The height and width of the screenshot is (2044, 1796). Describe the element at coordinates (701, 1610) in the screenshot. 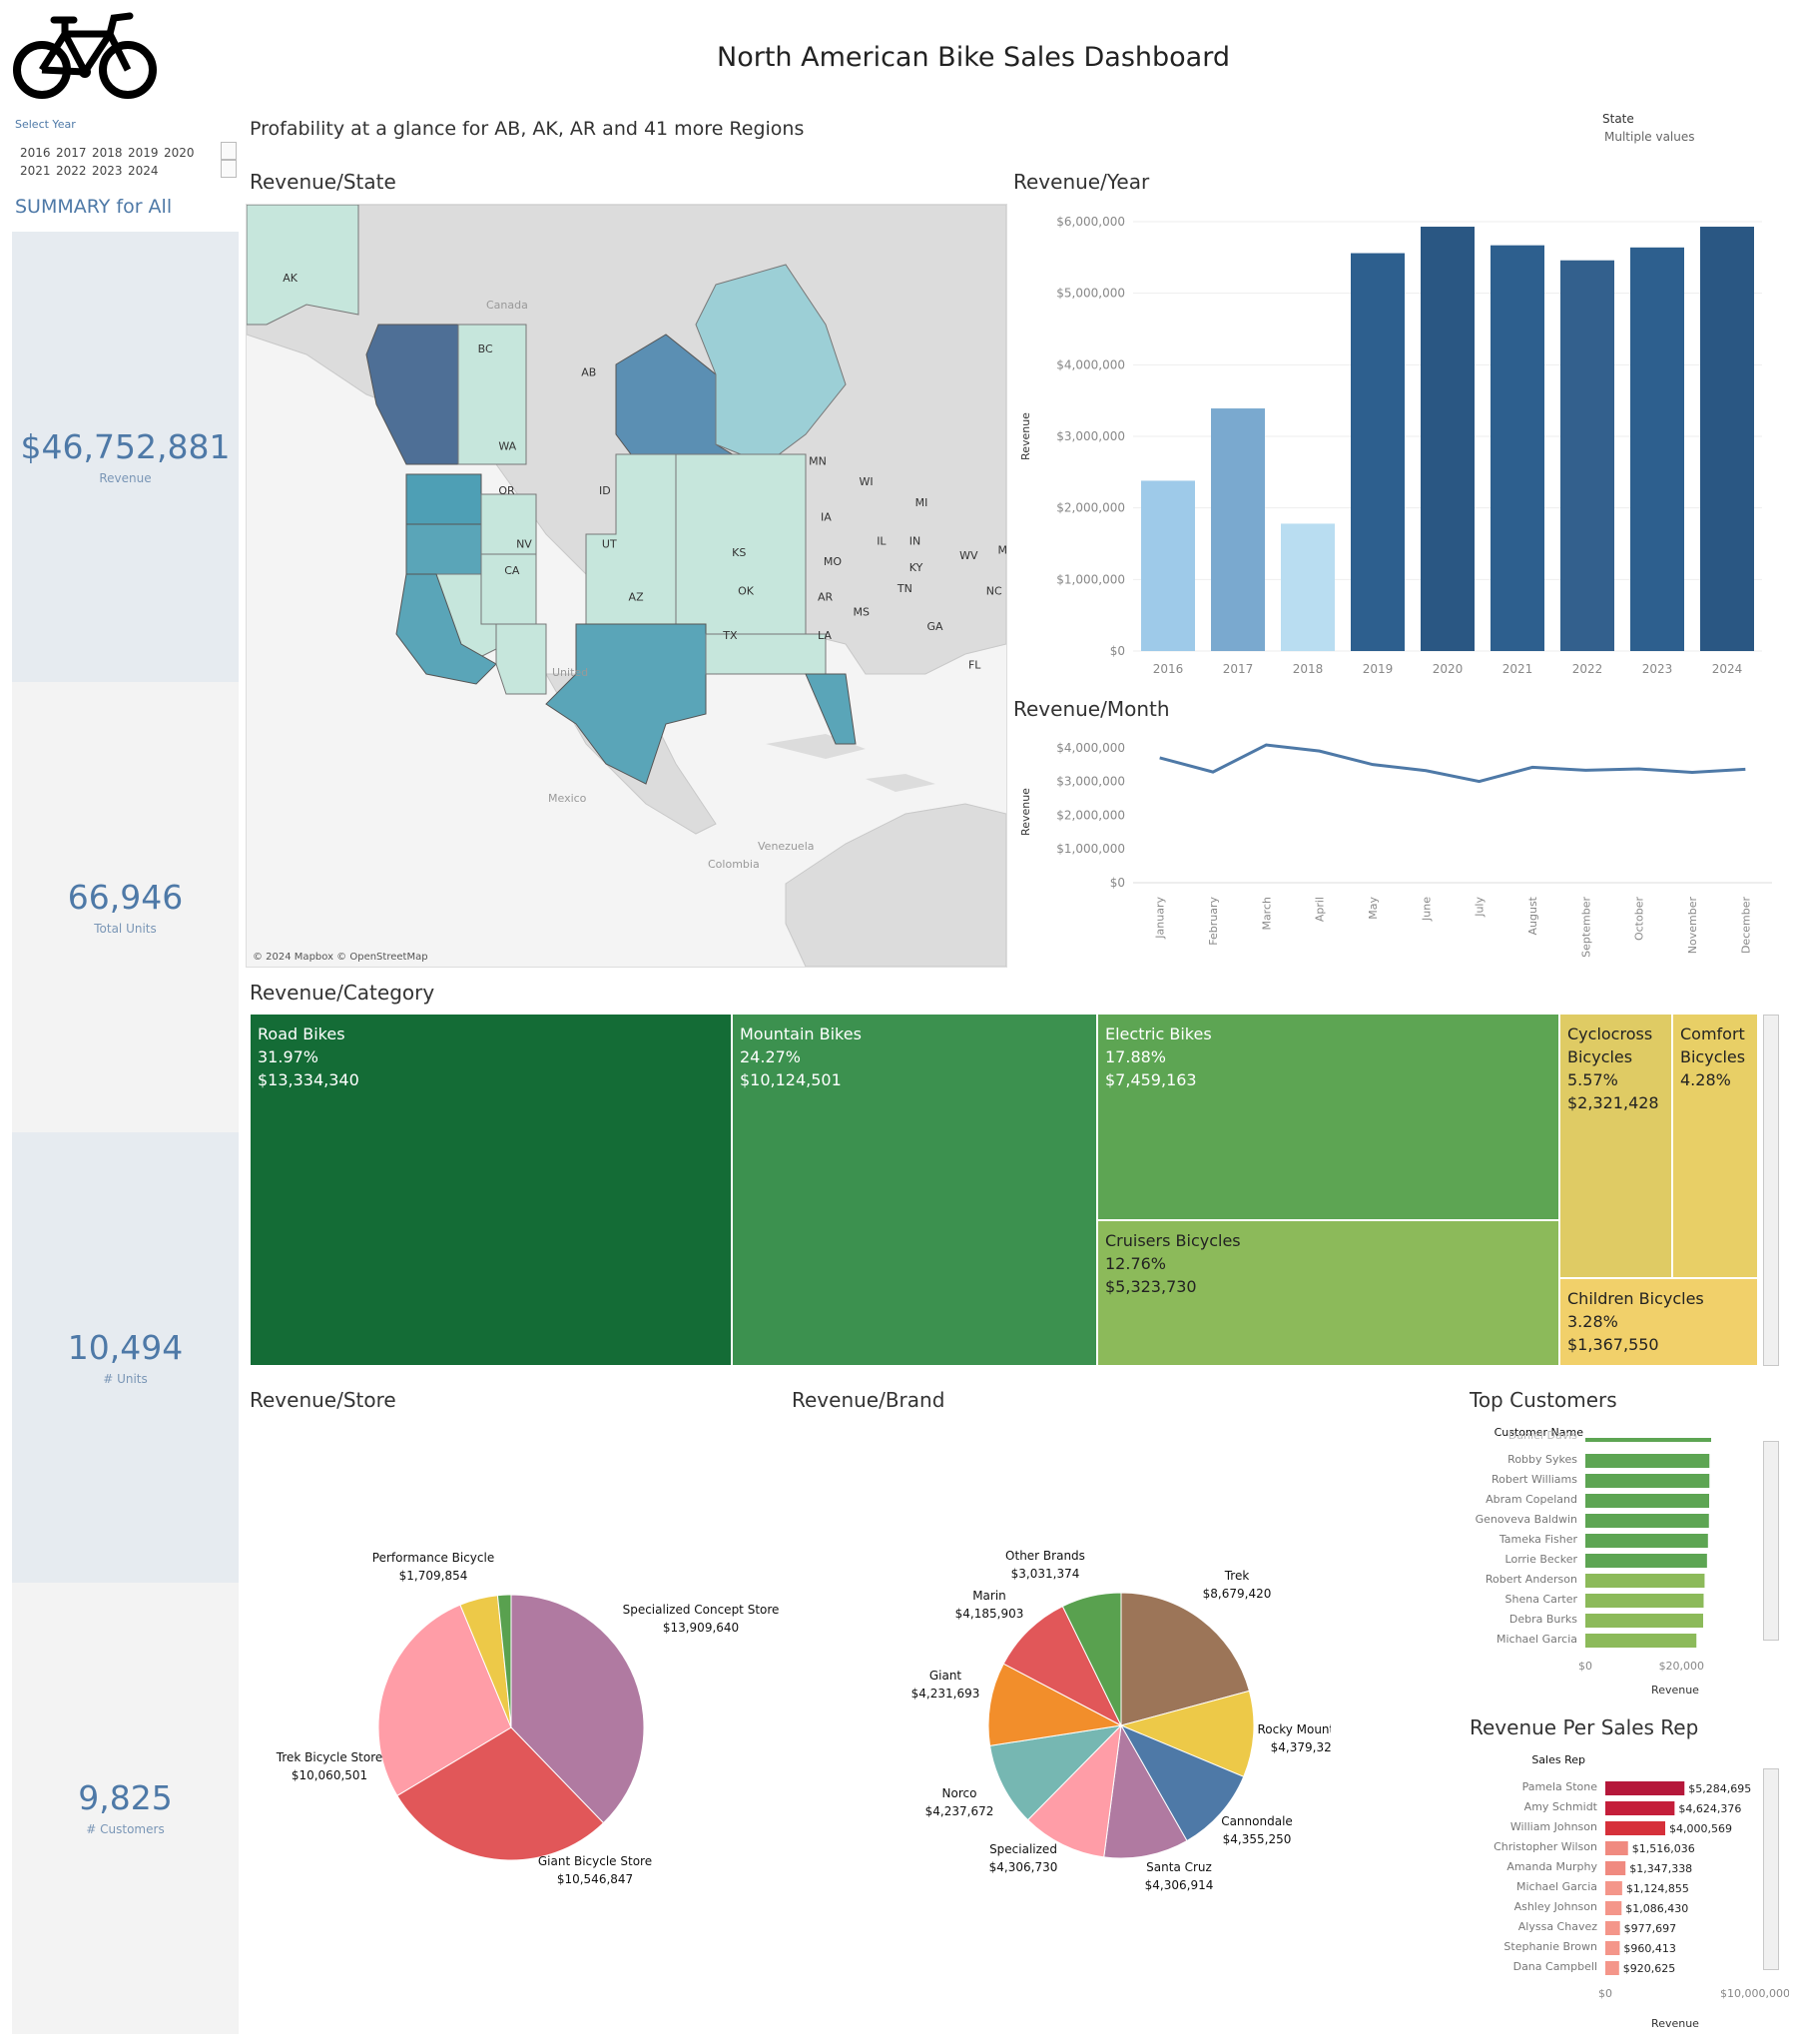

I see `pie-label: Specialized Concept Store` at that location.